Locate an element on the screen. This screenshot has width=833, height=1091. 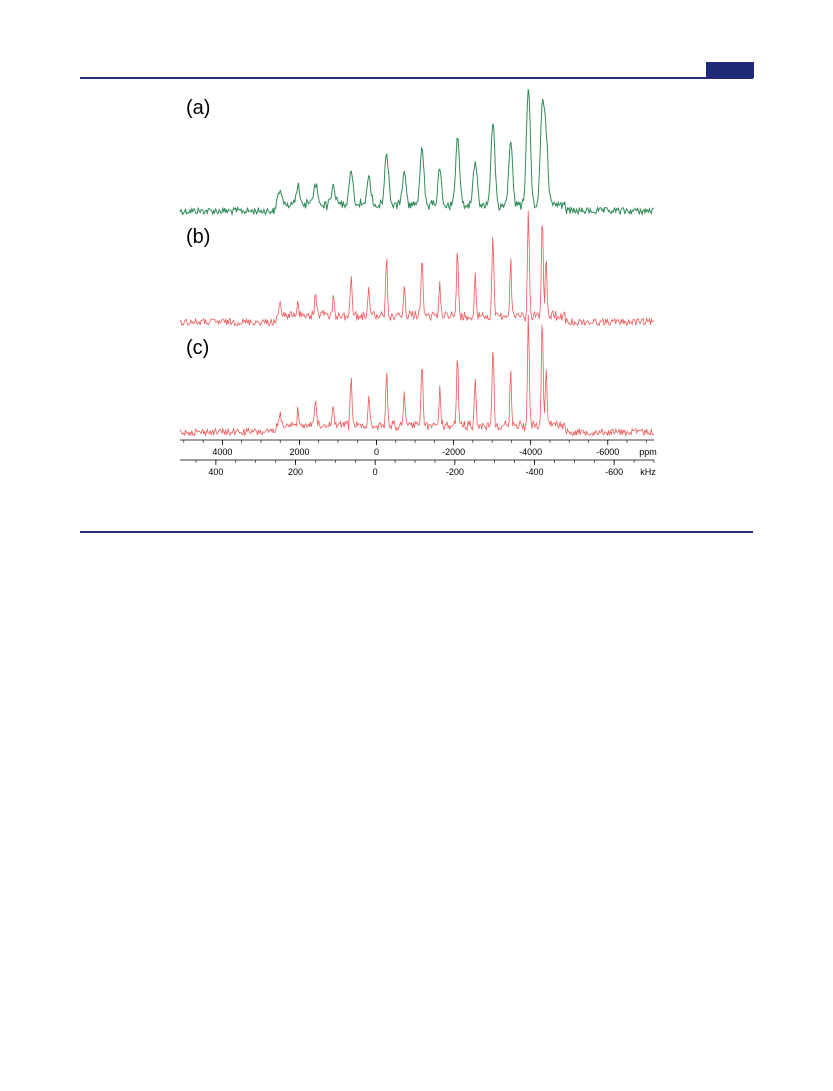
tick-label: -200 is located at coordinates (455, 472).